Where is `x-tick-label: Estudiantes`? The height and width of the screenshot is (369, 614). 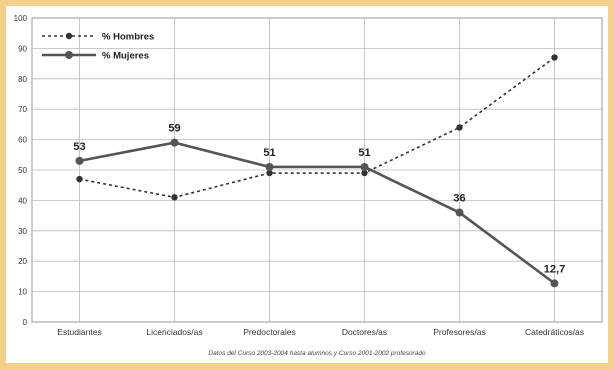 x-tick-label: Estudiantes is located at coordinates (79, 332).